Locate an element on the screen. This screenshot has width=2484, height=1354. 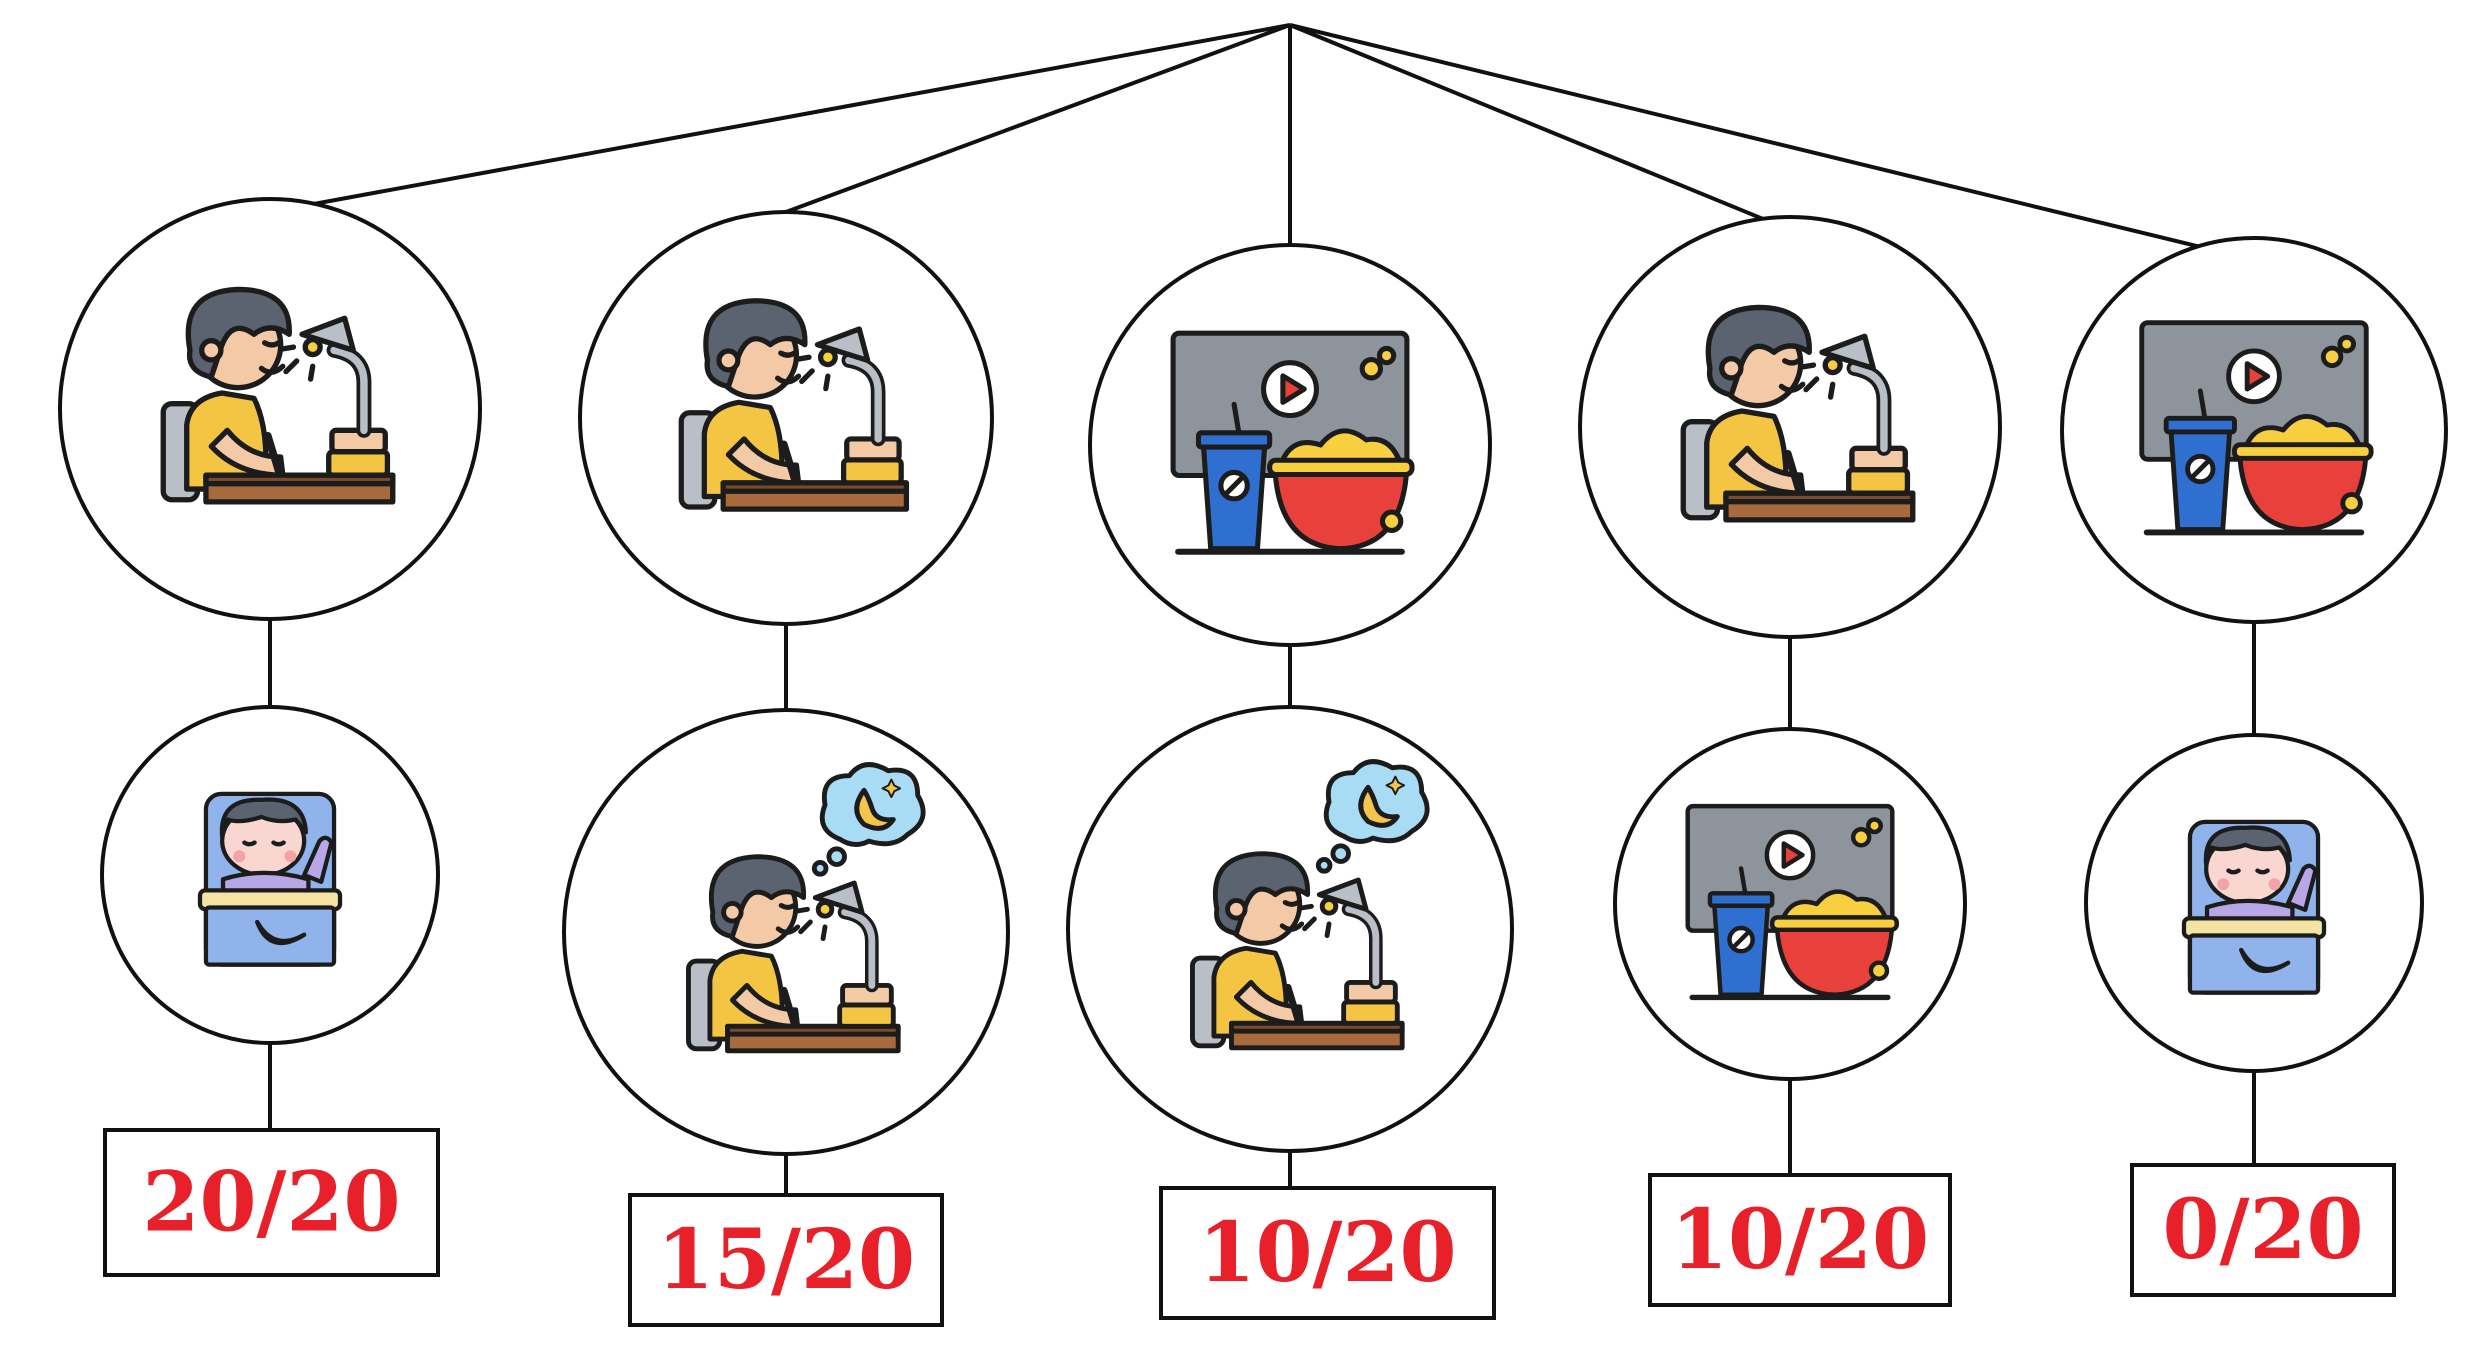
score-label: 20/20 is located at coordinates (271, 1203).